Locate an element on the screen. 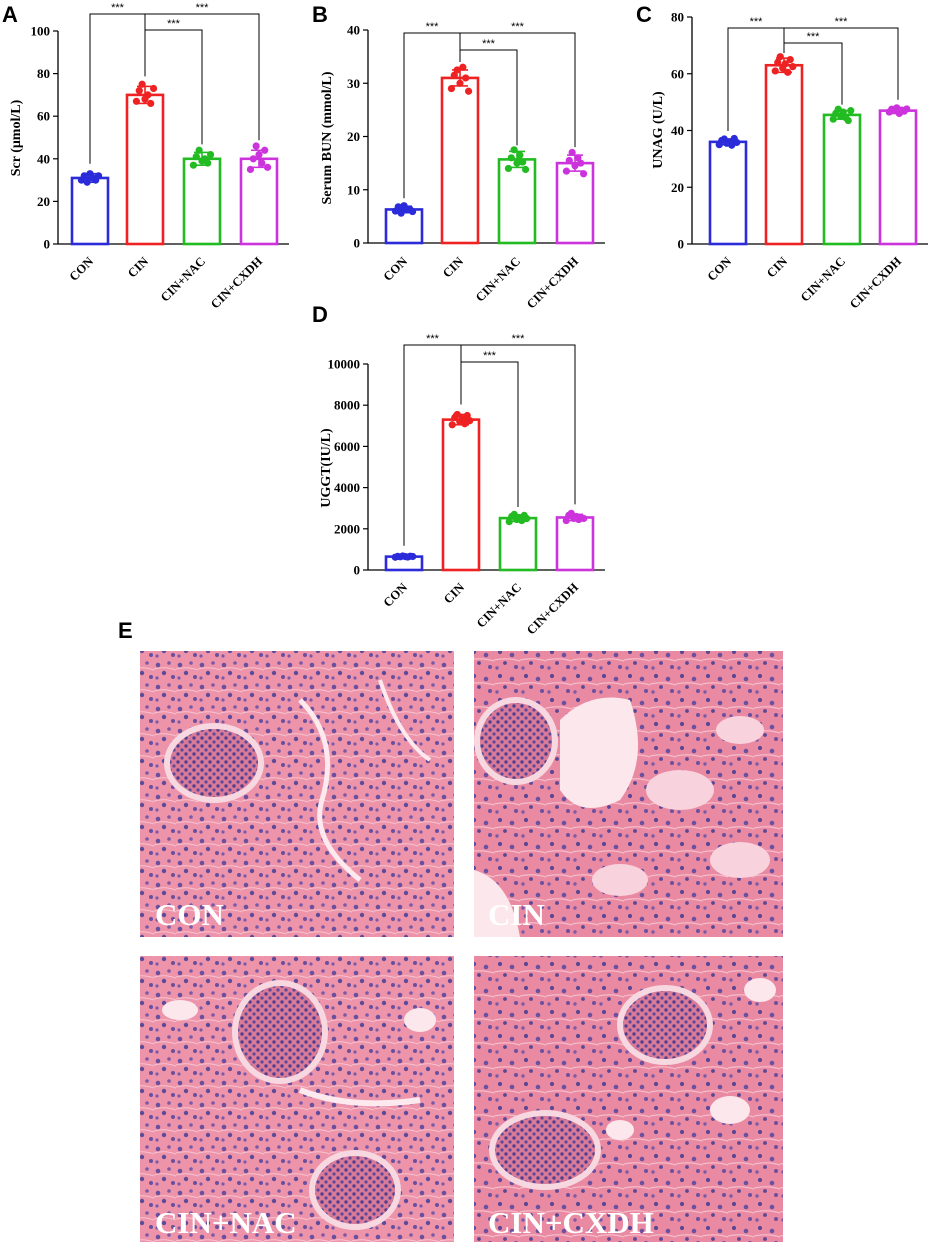 The image size is (941, 1251). micrograph-cin: CIN is located at coordinates (628, 794).